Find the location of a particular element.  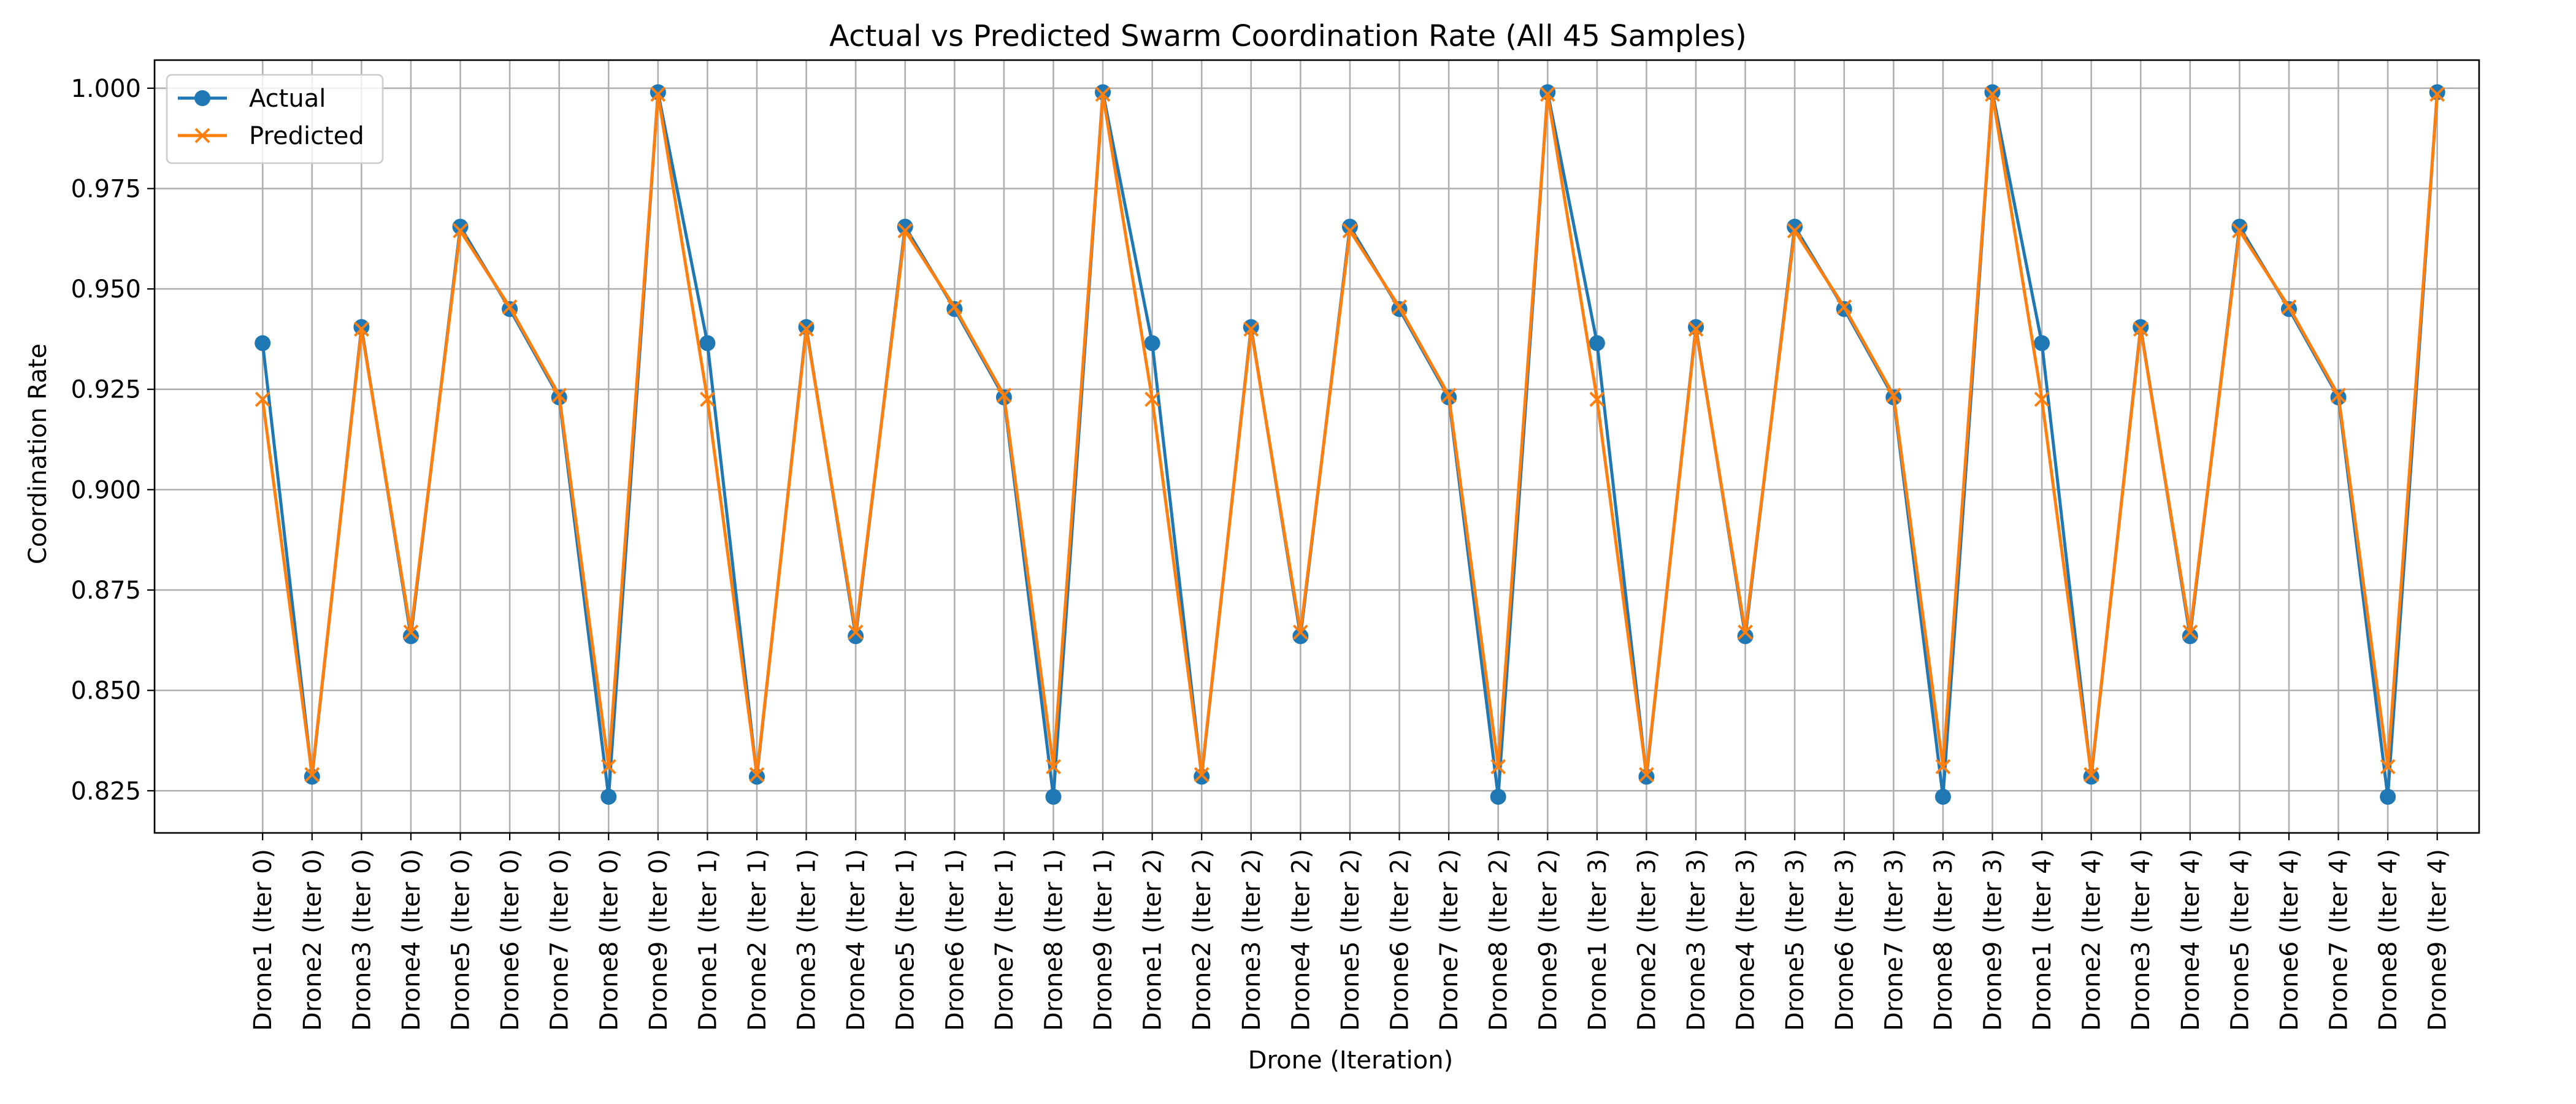

legend-predicted-label: Predicted is located at coordinates (306, 136).